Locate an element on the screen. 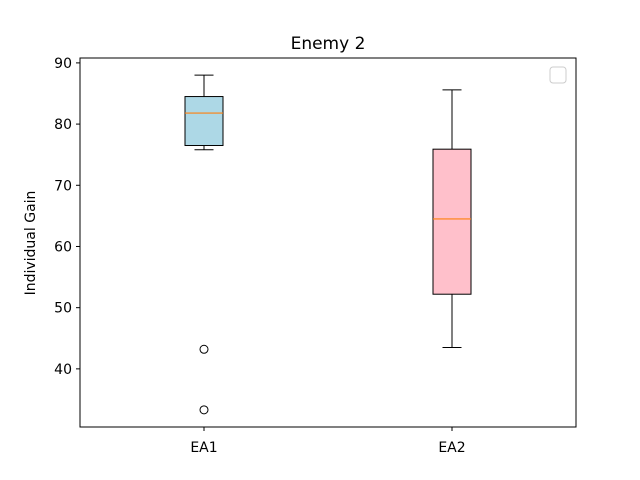 This screenshot has height=480, width=640. y-tick-label: 80 is located at coordinates (63, 125).